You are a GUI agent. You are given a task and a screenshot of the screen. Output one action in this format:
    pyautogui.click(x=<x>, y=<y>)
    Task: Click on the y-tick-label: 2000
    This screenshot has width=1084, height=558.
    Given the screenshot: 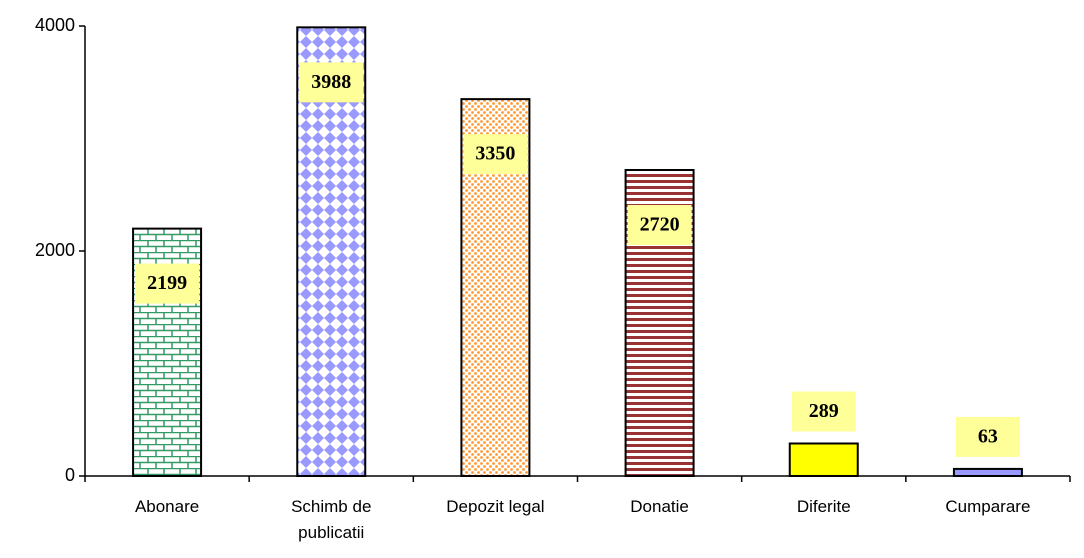 What is the action you would take?
    pyautogui.click(x=55, y=250)
    